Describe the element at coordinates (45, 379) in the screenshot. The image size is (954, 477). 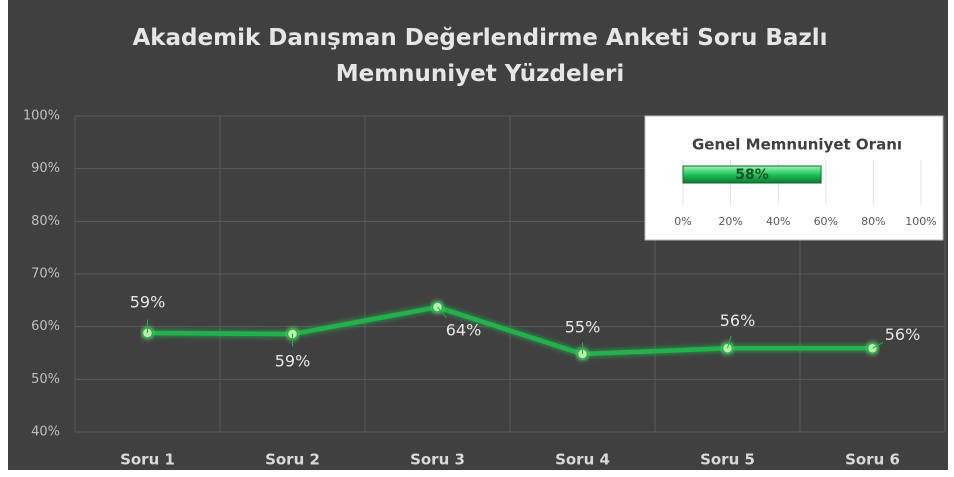
I see `y-tick-label: 50%` at that location.